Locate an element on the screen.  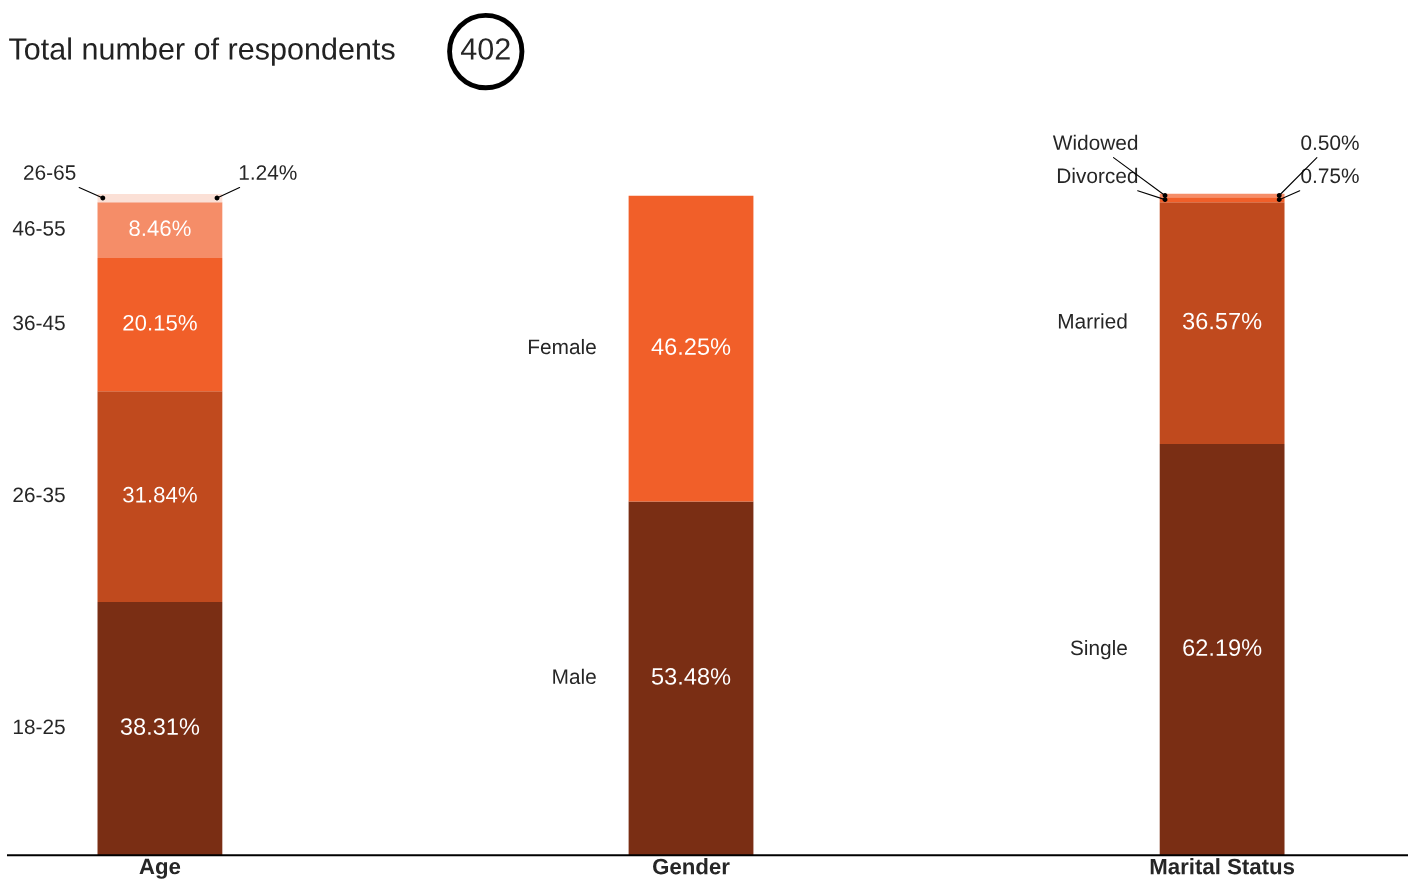
text: 402 is located at coordinates (485, 49).